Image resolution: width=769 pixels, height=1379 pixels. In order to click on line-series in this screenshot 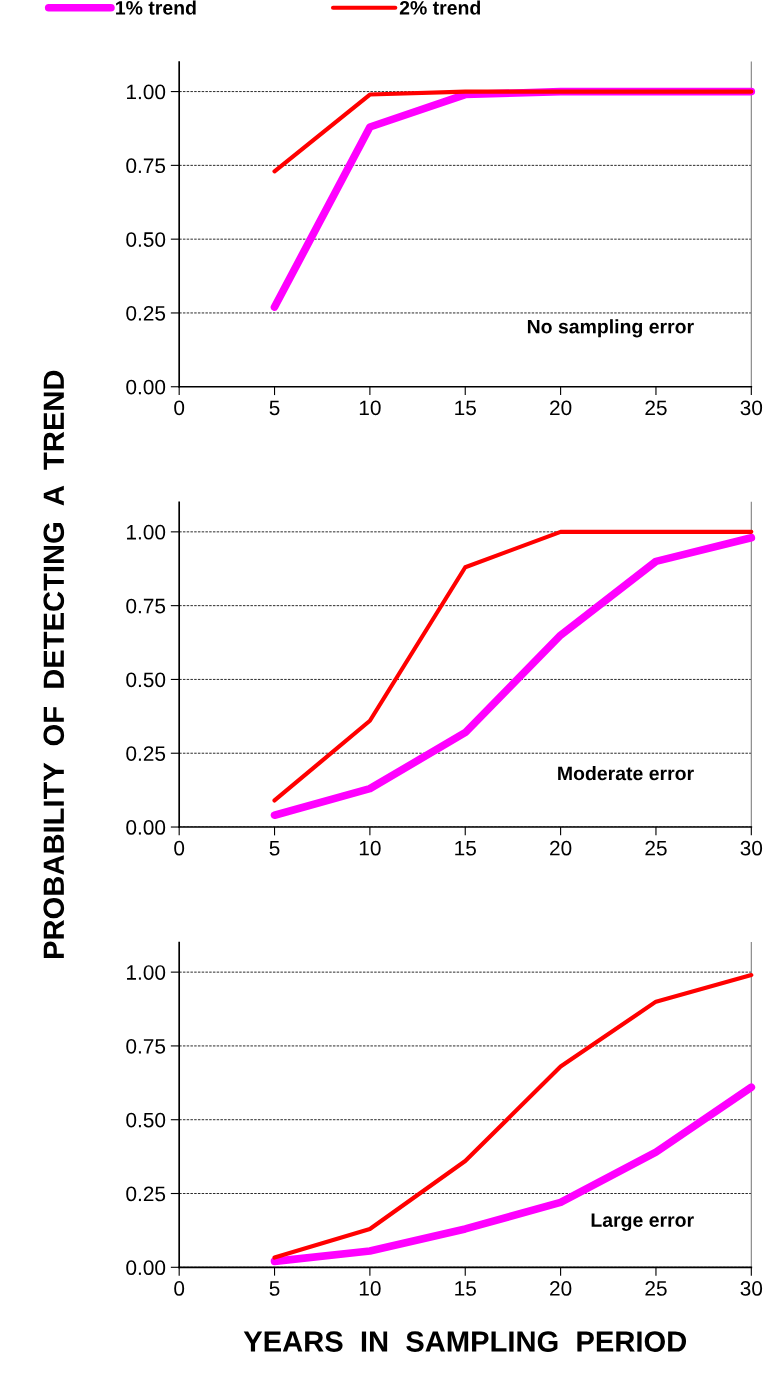, I will do `click(513, 1116)`.